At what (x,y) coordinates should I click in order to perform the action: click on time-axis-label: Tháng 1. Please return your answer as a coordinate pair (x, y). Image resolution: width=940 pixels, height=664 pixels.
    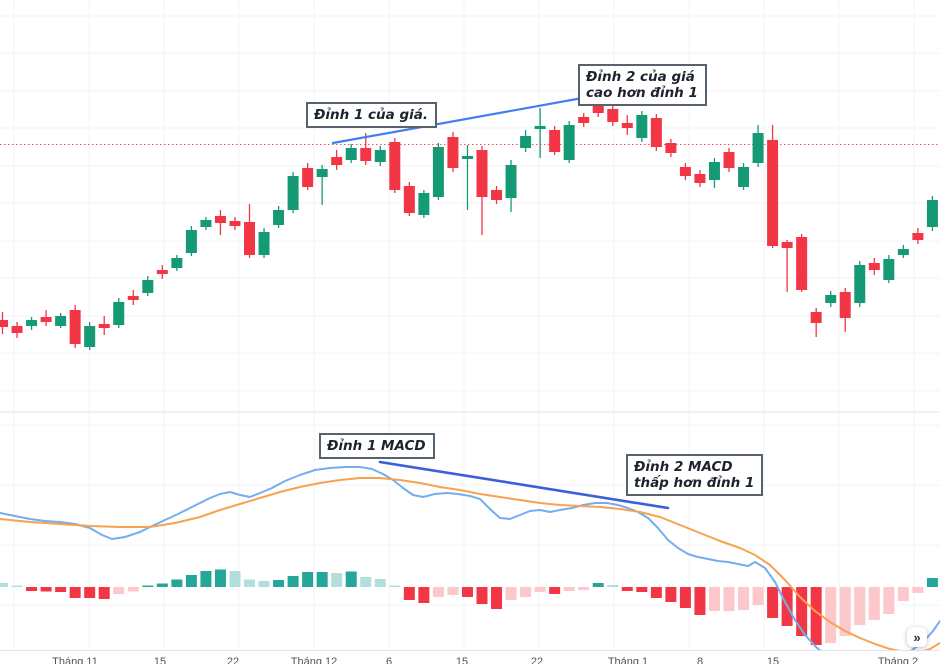
    Looking at the image, I should click on (628, 660).